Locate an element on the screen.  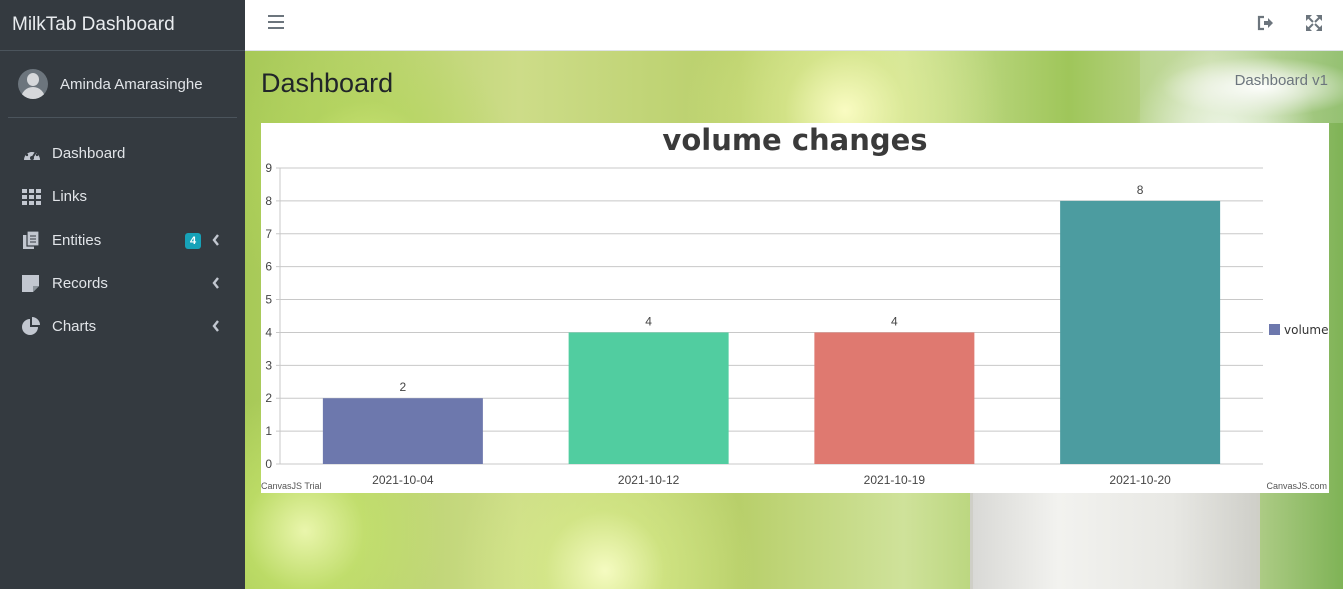
sidebar-item-label: Dashboard is located at coordinates (89, 154).